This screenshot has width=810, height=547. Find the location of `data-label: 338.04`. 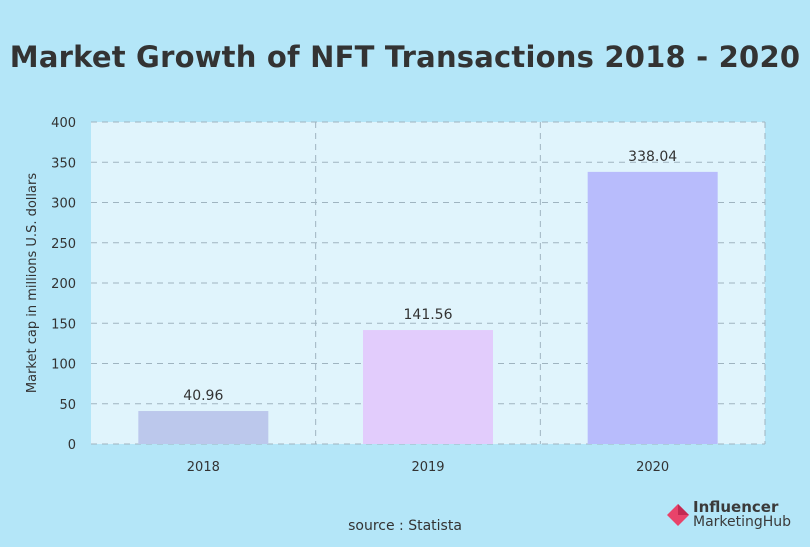

data-label: 338.04 is located at coordinates (652, 157).